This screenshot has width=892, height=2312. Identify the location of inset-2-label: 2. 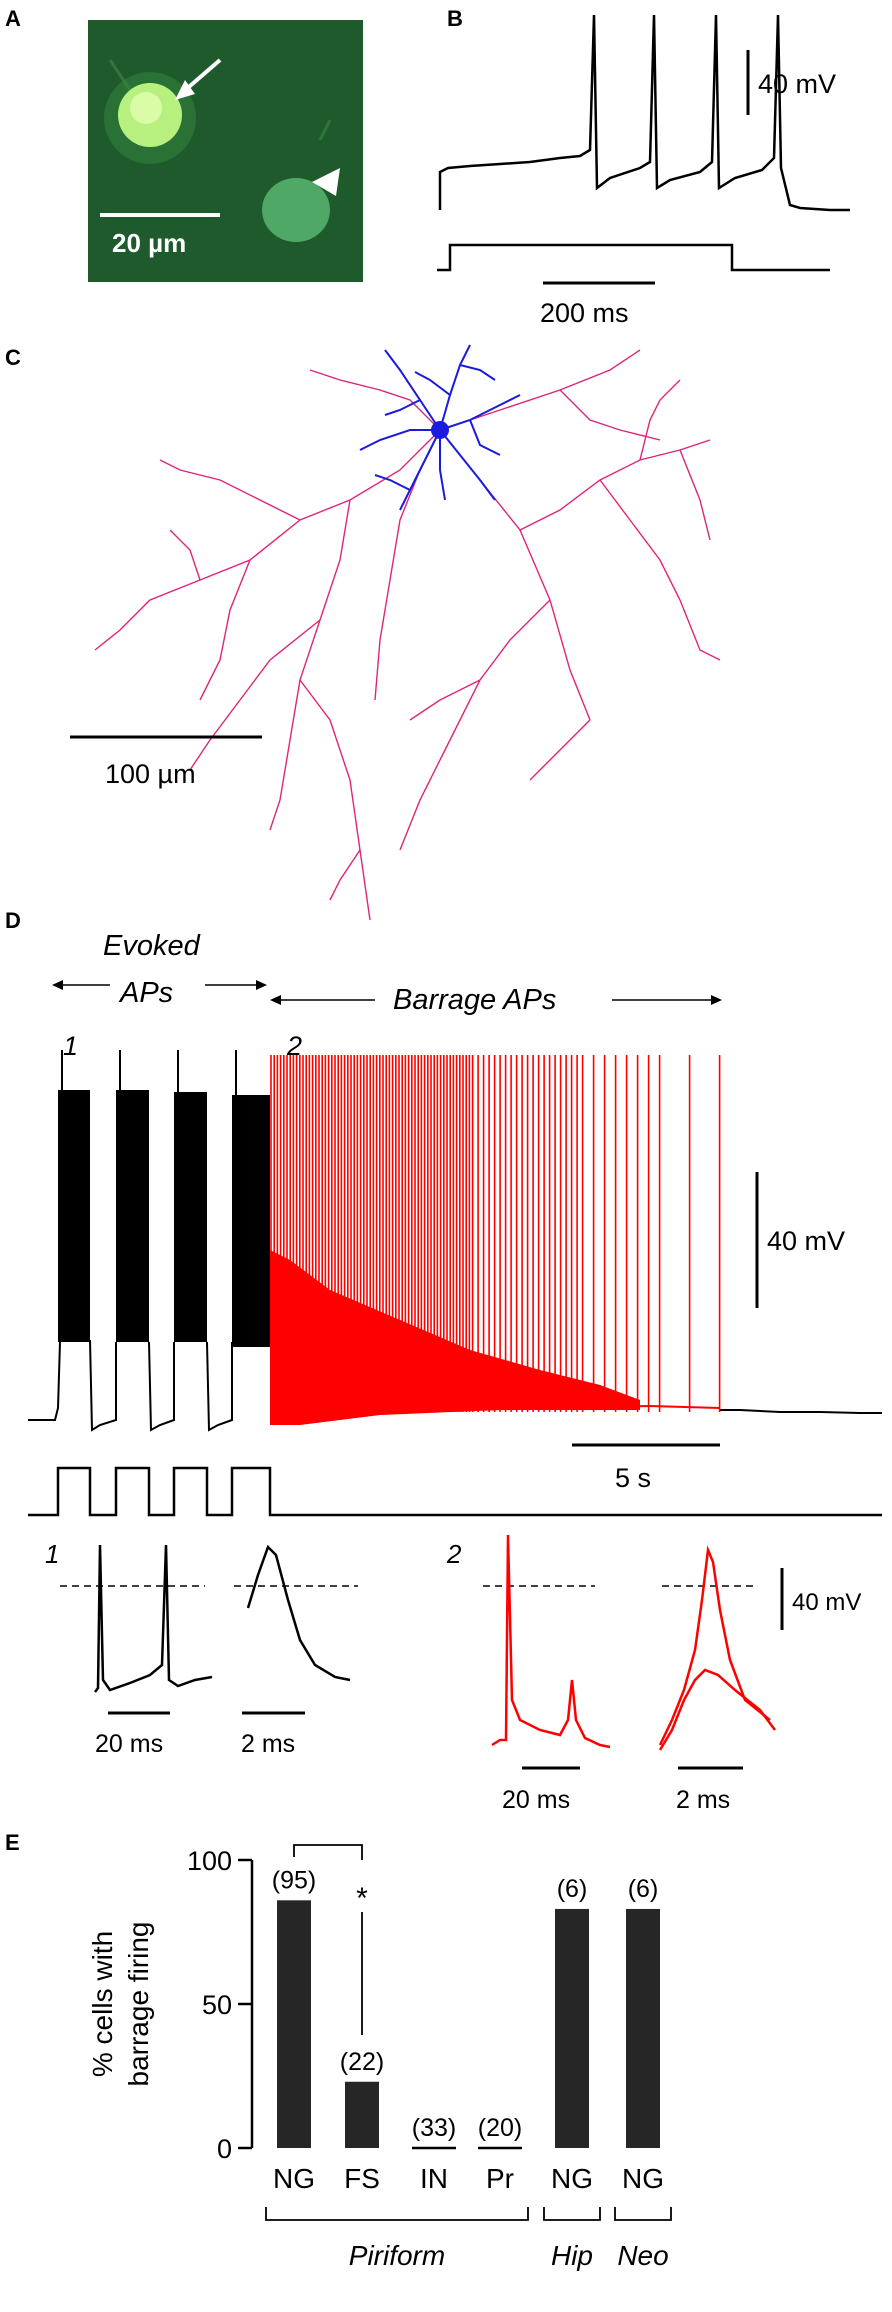
(454, 1554).